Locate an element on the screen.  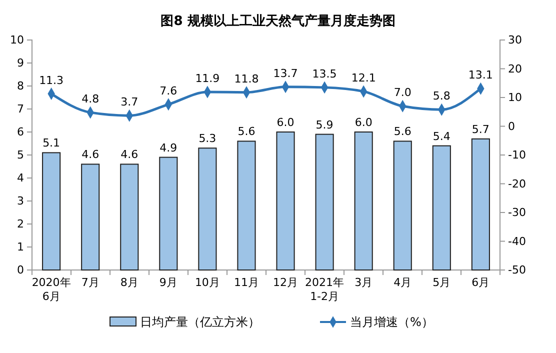
y2-tick-label: 0 is located at coordinates (511, 126).